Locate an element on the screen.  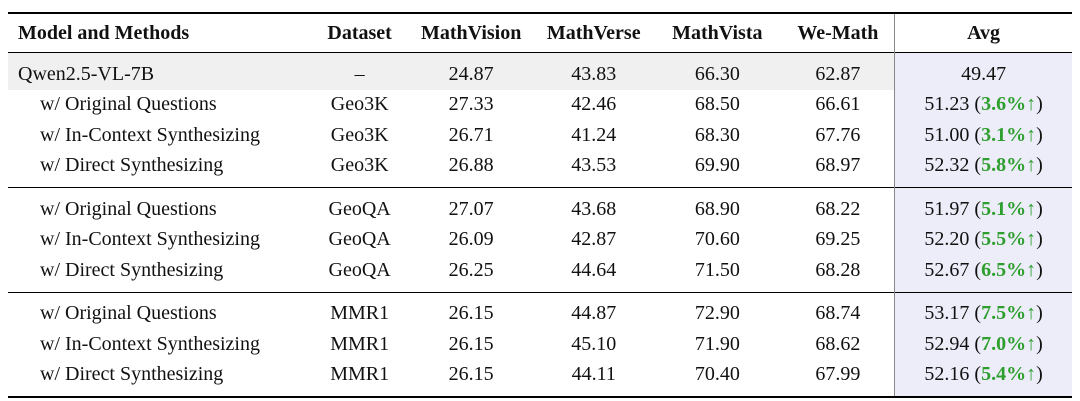
base-model: Qwen2.5-VL-7B is located at coordinates (160, 71).